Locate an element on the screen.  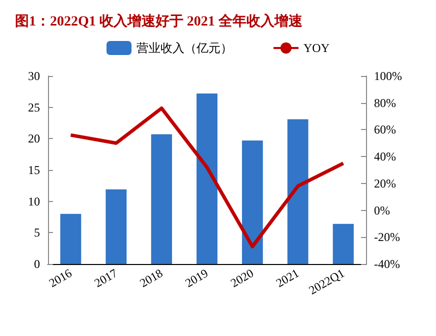
y2-tick-label: -20% is located at coordinates (387, 237).